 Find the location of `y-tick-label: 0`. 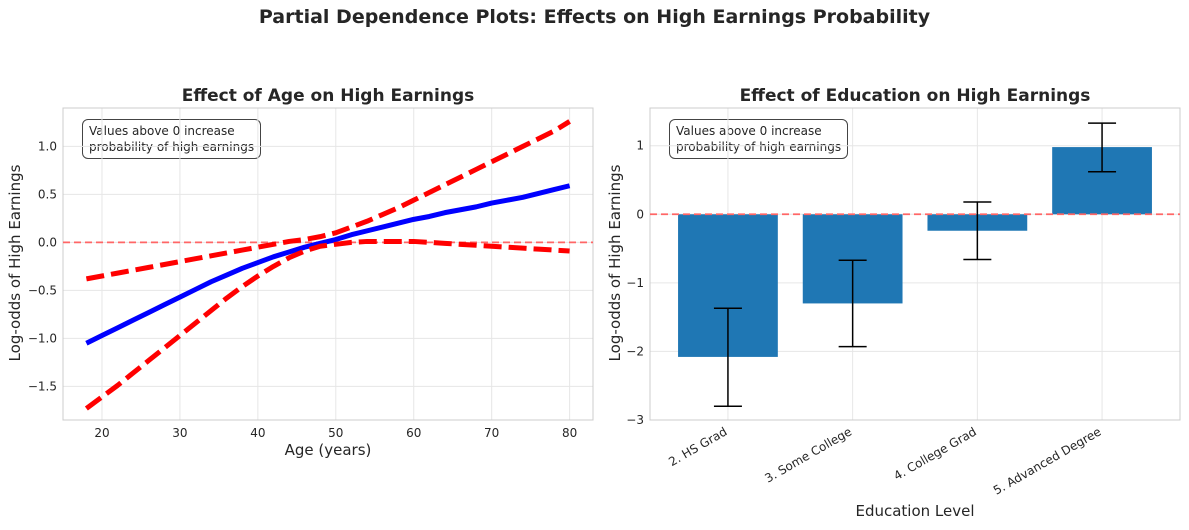

y-tick-label: 0 is located at coordinates (640, 214).